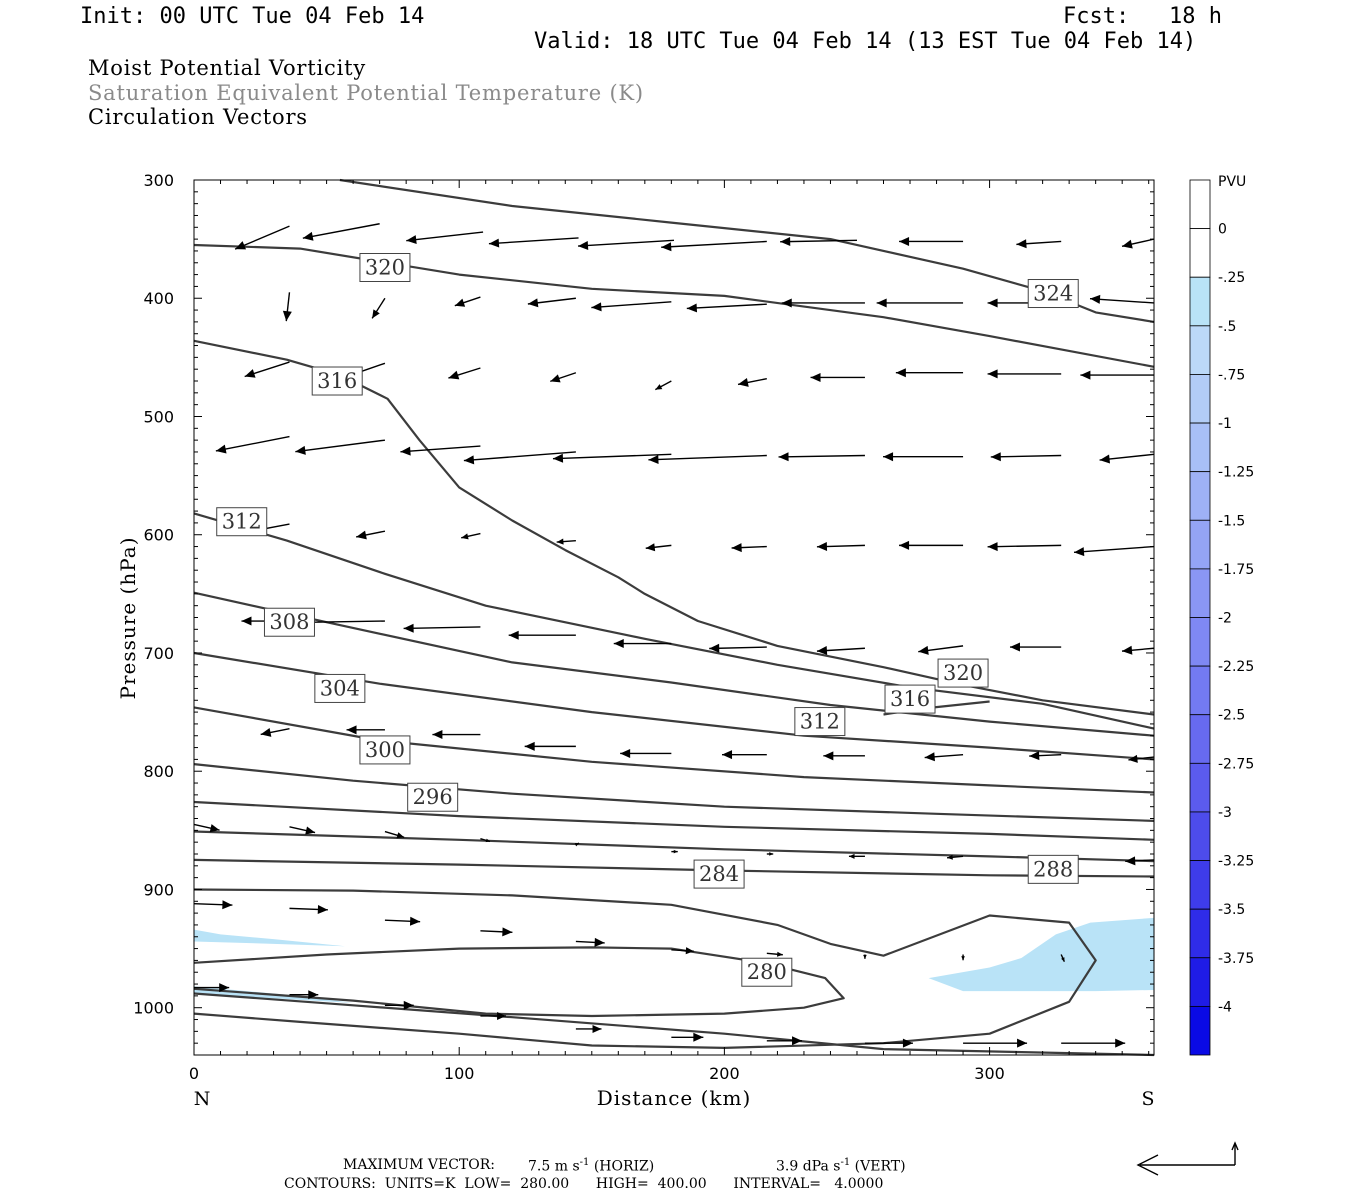  Describe the element at coordinates (289, 622) in the screenshot. I see `contour-label-text: 308` at that location.